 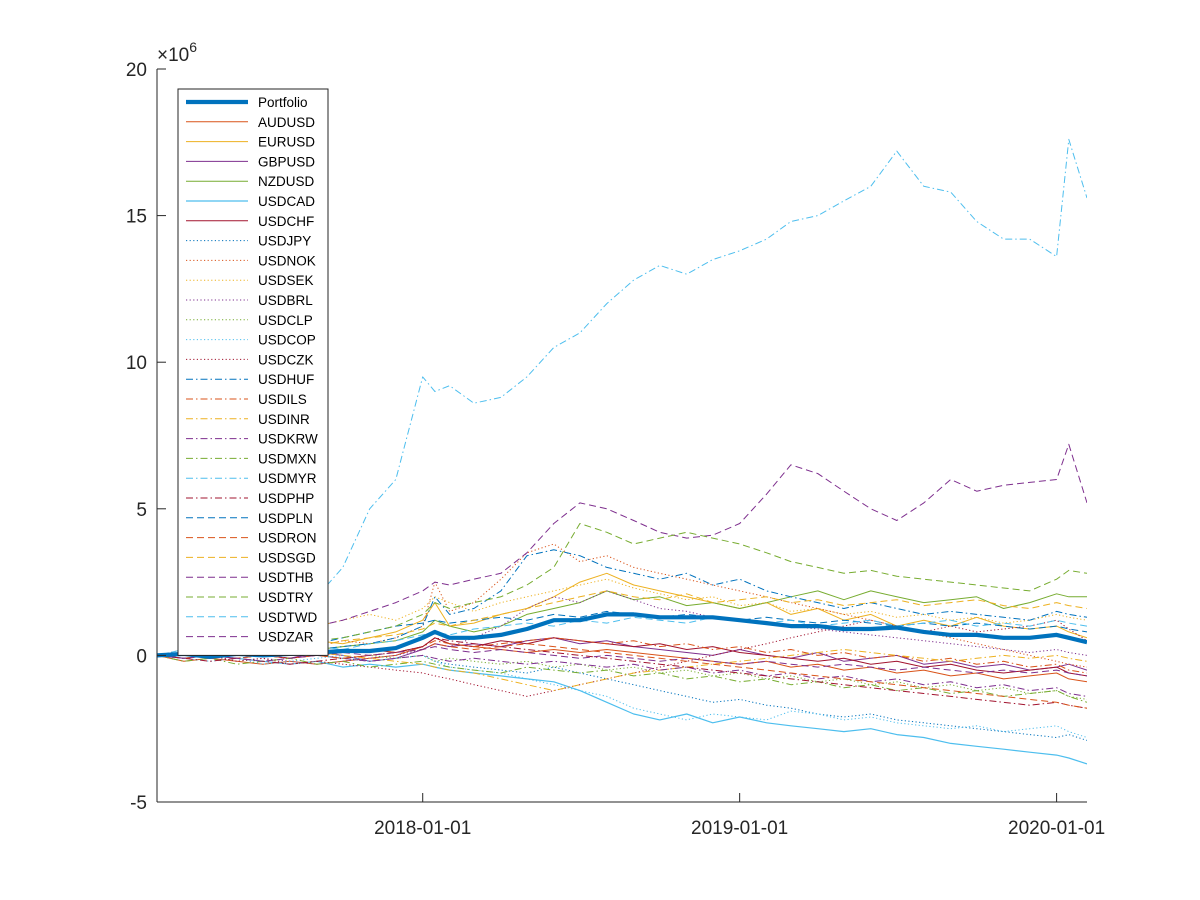 I want to click on y-axis-multiplier-base: ×10, so click(x=173, y=55).